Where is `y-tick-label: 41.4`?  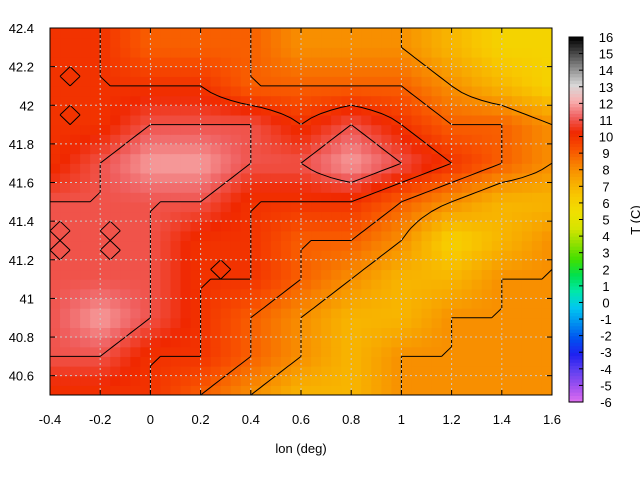 y-tick-label: 41.4 is located at coordinates (21, 221).